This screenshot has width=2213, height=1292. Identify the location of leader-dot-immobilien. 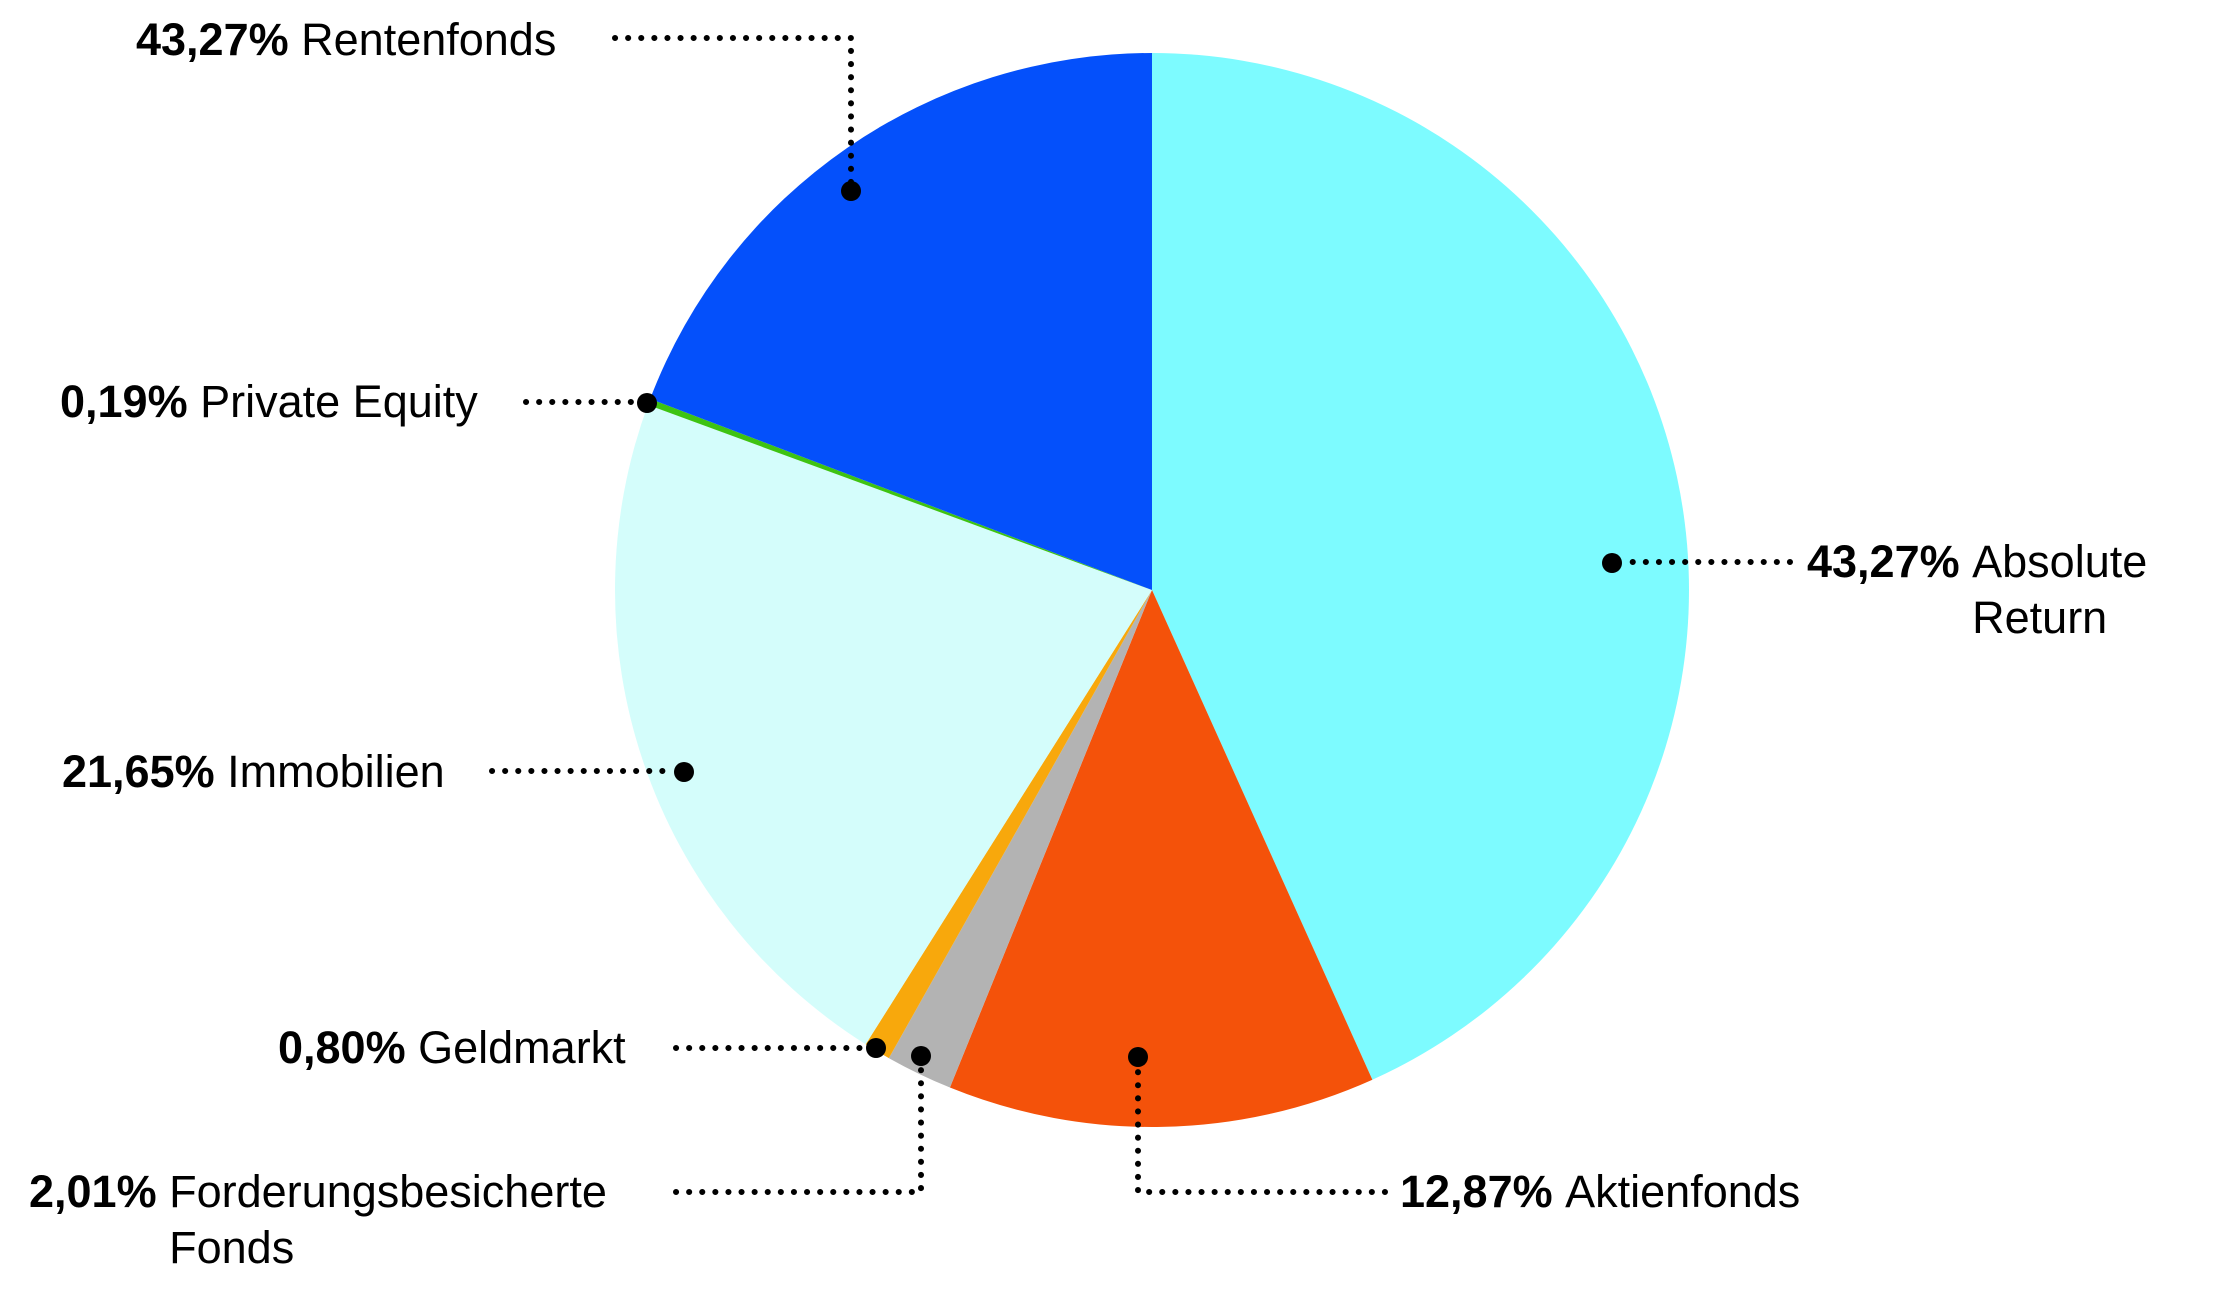
(684, 772).